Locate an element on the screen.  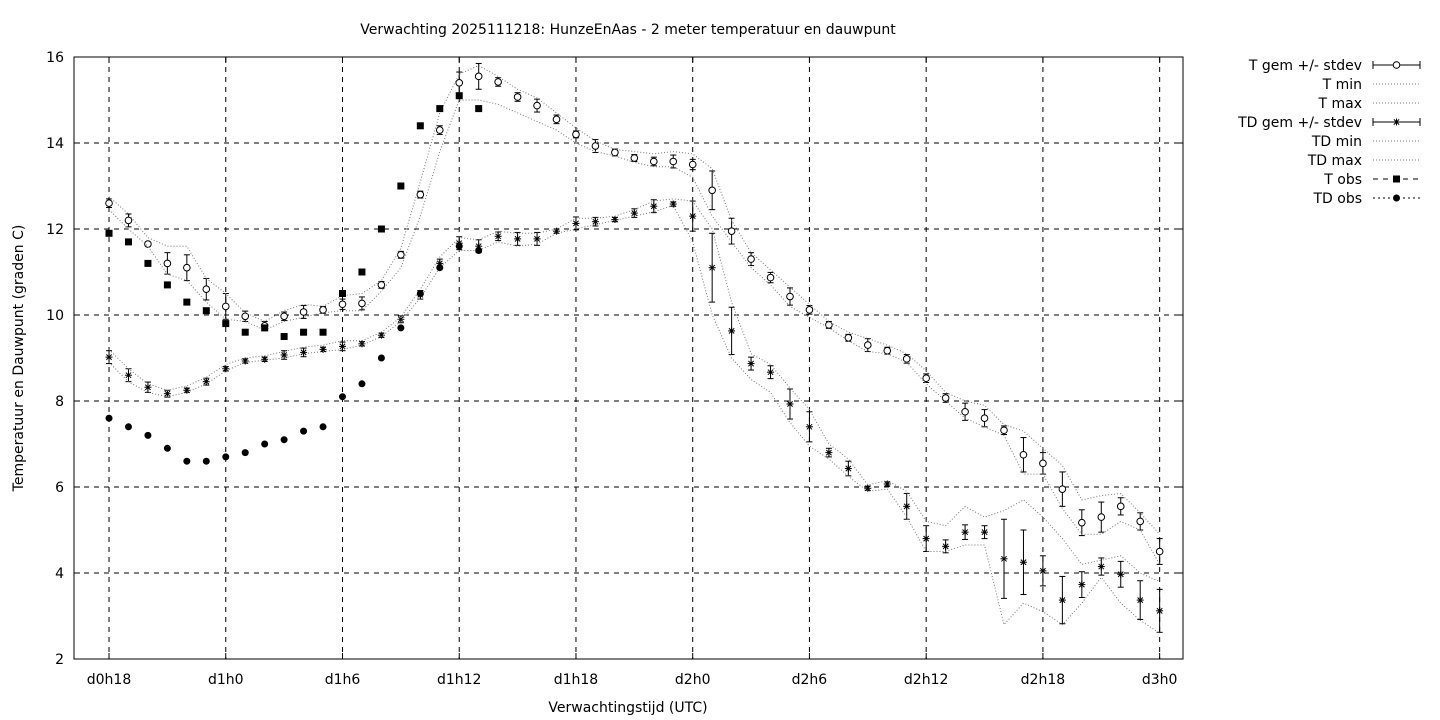
x-tick-label: d0h18 is located at coordinates (109, 680).